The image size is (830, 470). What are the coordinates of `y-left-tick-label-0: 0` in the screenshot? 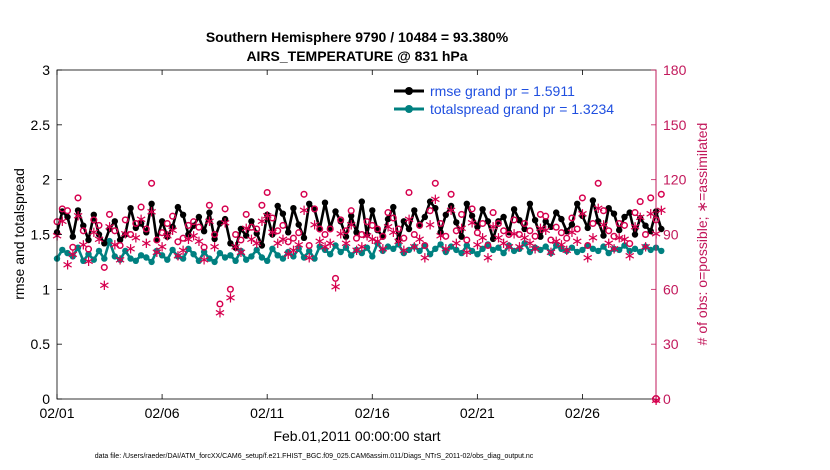 It's located at (46, 399).